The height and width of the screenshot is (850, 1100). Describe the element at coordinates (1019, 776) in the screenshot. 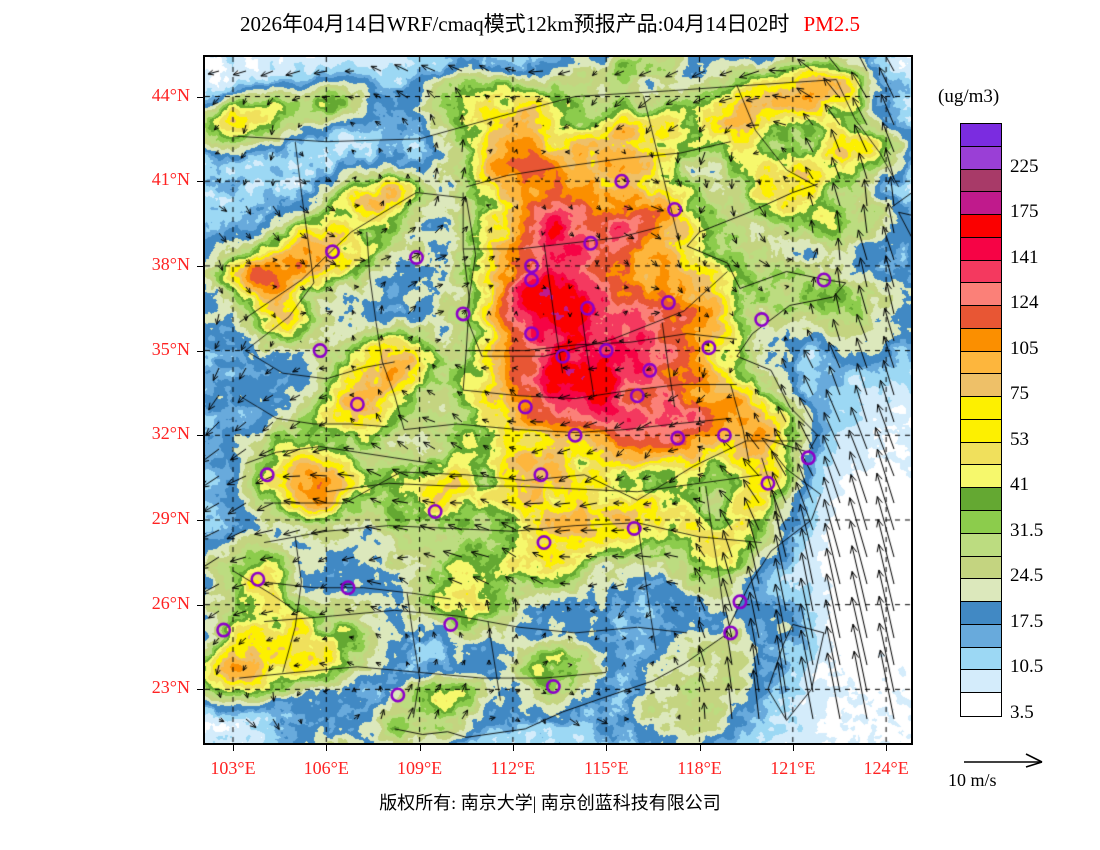

I see `wind-scale-key: 10 m/s` at that location.